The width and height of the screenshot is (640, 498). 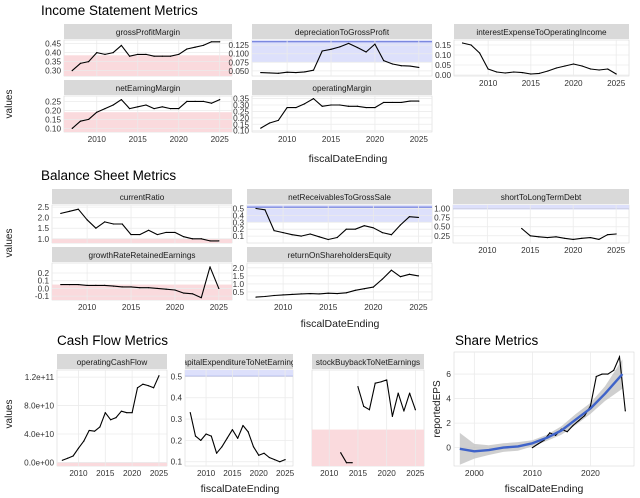 What do you see at coordinates (239, 418) in the screenshot?
I see `panel-bg-capital-expenditure-to-net-earnings` at bounding box center [239, 418].